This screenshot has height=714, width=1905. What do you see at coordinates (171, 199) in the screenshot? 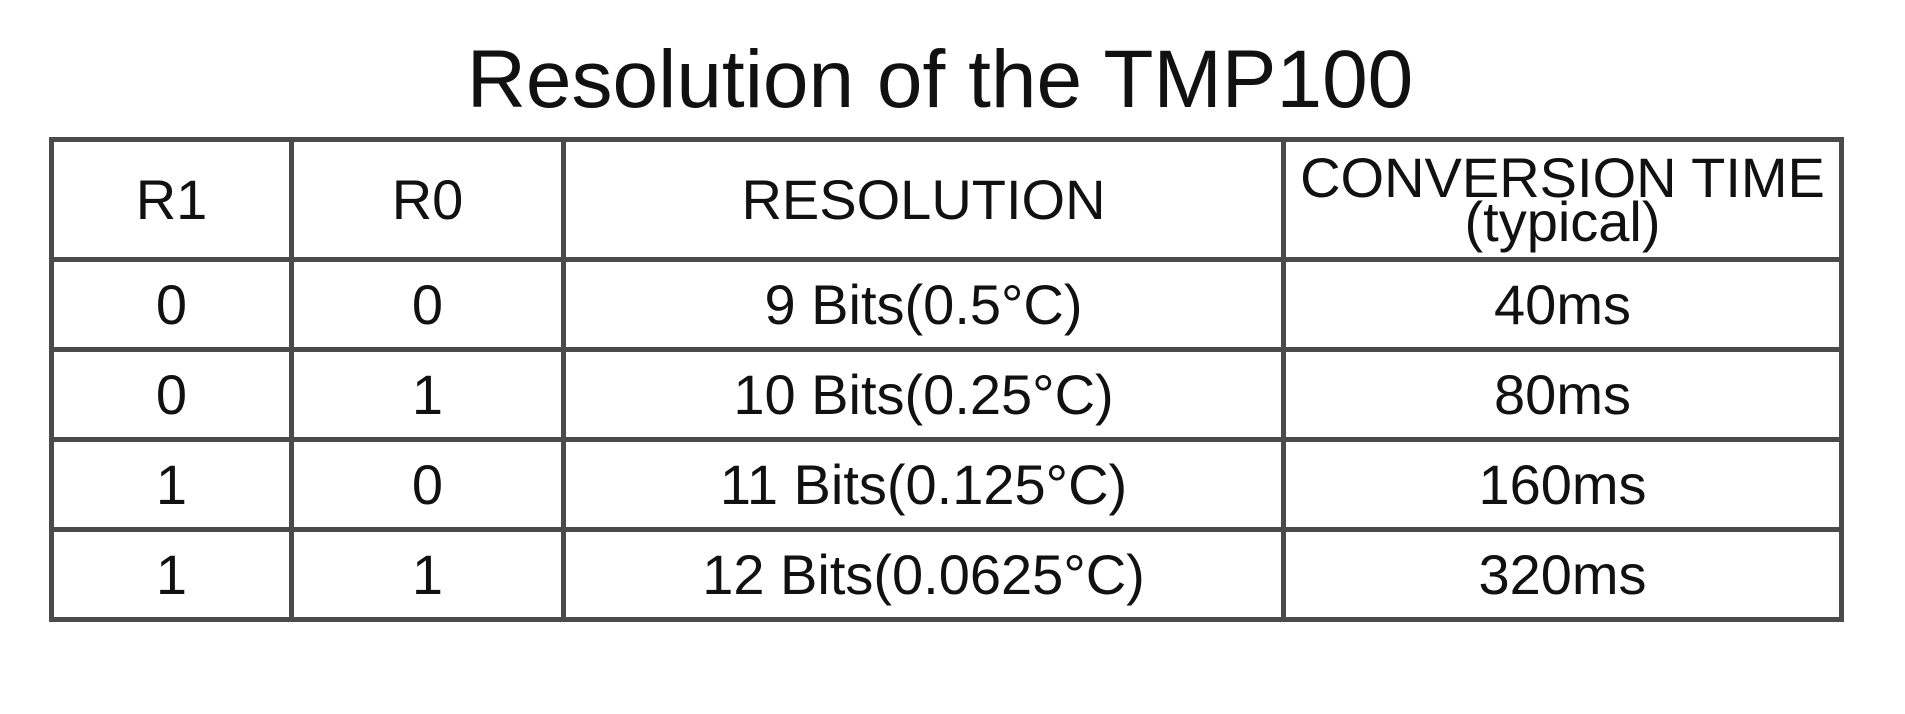
I see `header-r1: R1` at bounding box center [171, 199].